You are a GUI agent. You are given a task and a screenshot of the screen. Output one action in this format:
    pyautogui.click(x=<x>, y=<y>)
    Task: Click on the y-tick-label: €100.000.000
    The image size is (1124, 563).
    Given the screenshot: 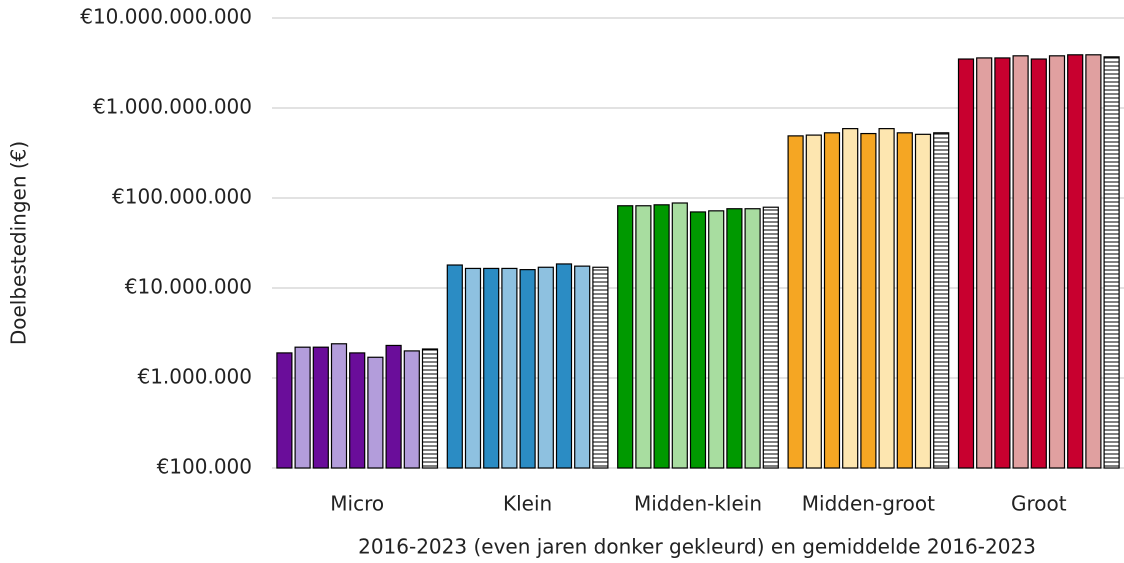 What is the action you would take?
    pyautogui.click(x=182, y=197)
    